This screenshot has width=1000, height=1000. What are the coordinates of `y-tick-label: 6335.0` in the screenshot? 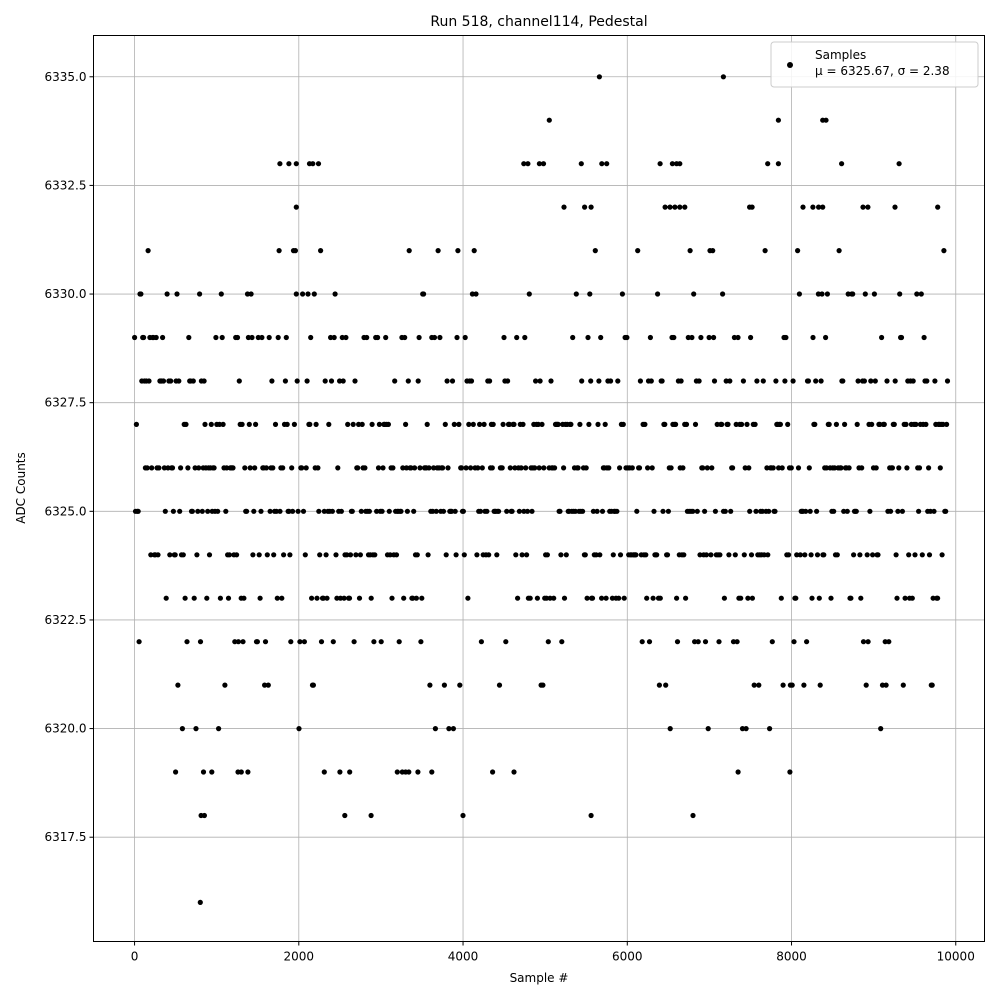 It's located at (66, 77).